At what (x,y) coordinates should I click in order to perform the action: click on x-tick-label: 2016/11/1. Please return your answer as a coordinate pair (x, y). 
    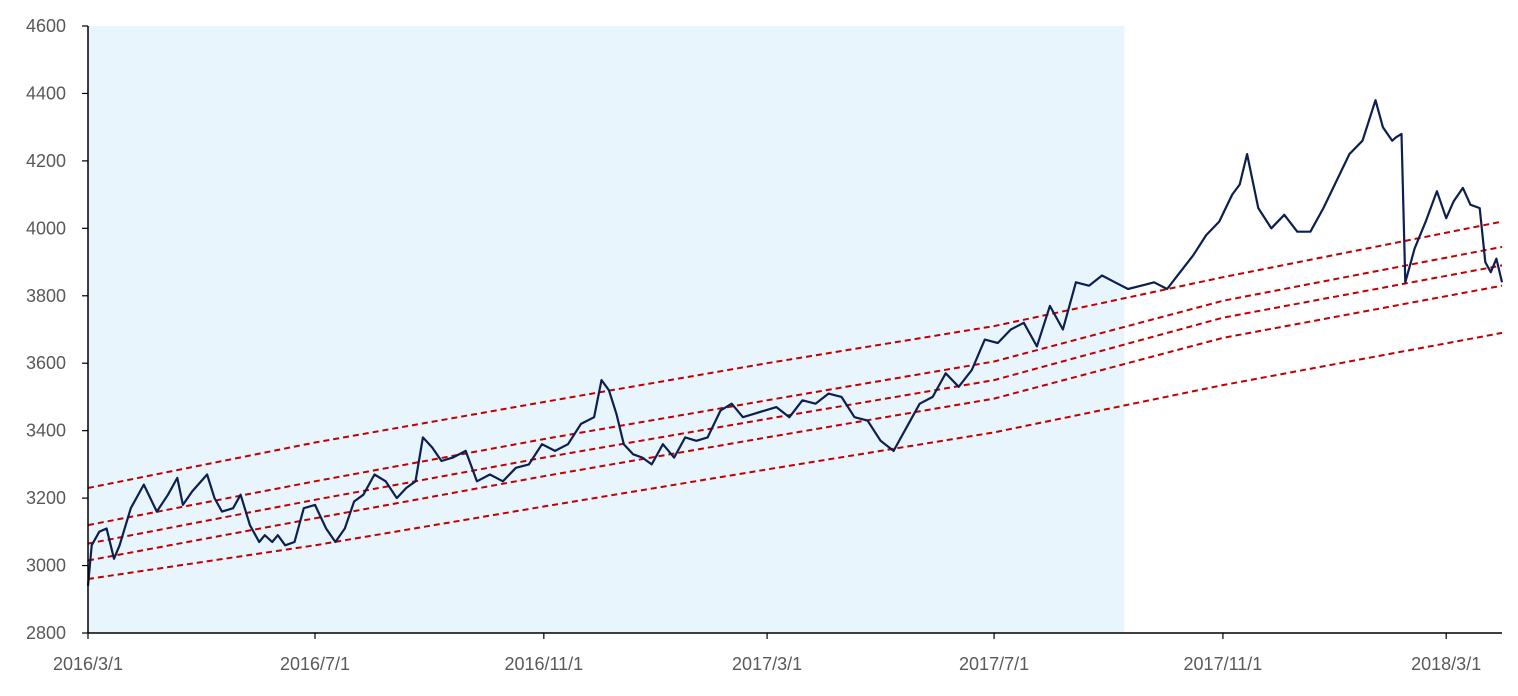
    Looking at the image, I should click on (543, 664).